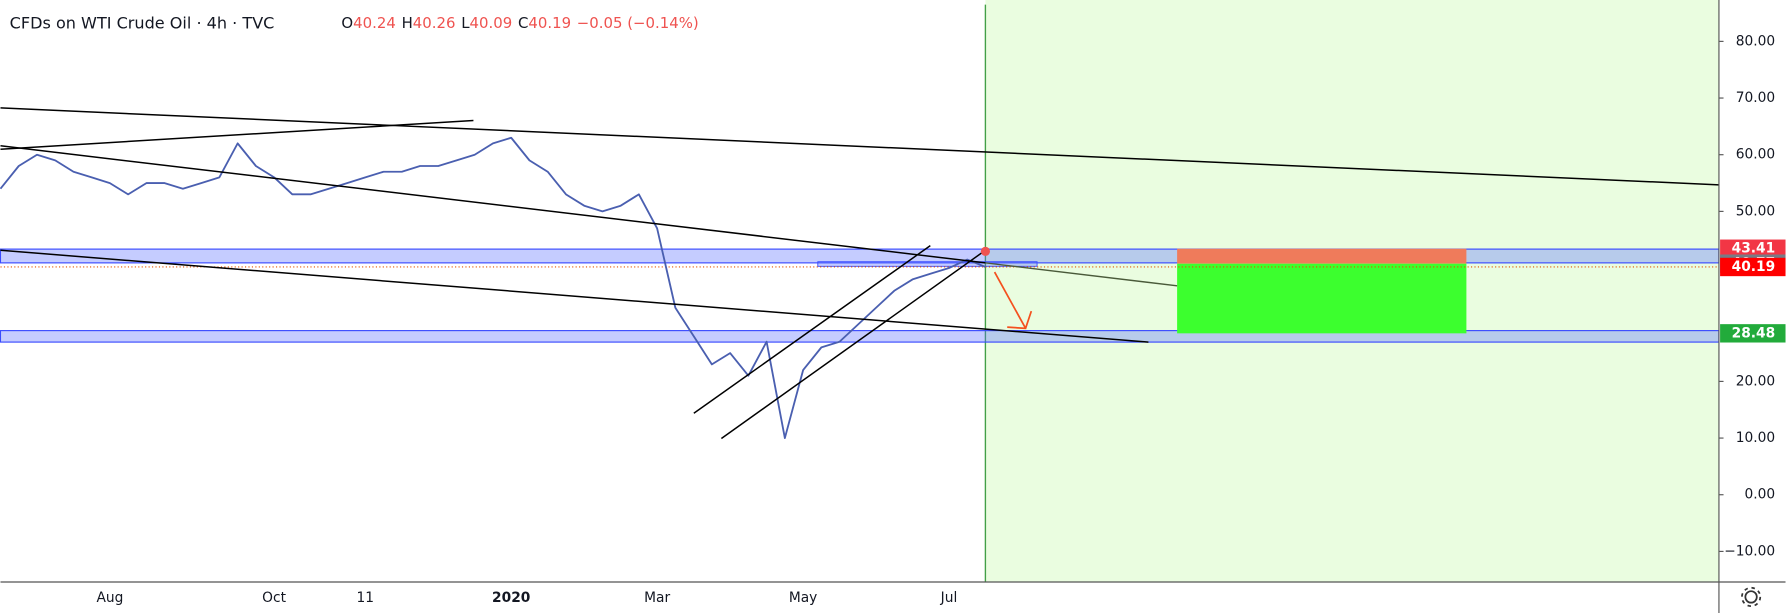 Image resolution: width=1786 pixels, height=613 pixels. Describe the element at coordinates (1760, 495) in the screenshot. I see `y-tick-label: 0.00` at that location.